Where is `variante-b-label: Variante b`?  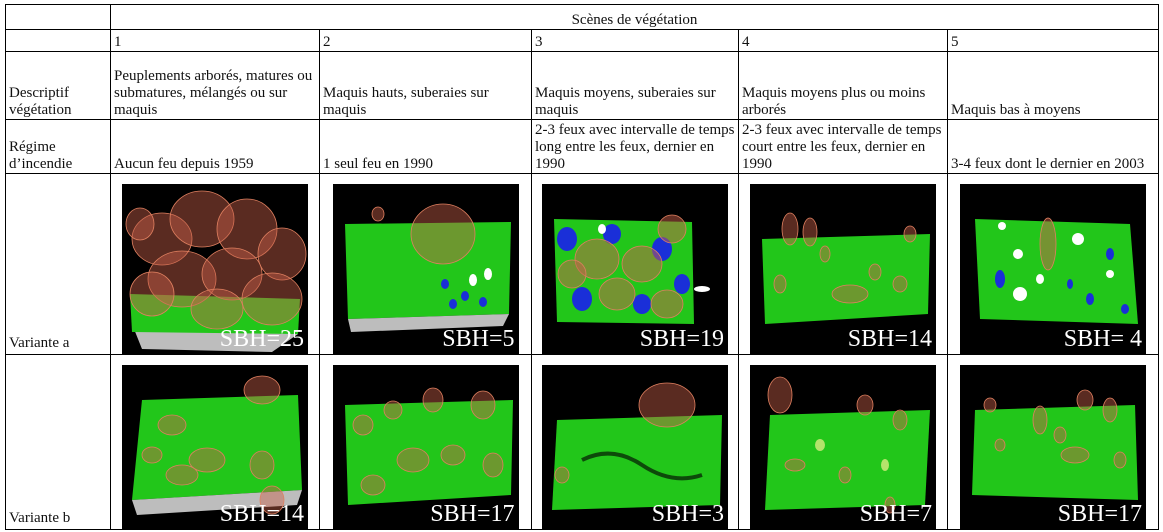 variante-b-label: Variante b is located at coordinates (58, 442).